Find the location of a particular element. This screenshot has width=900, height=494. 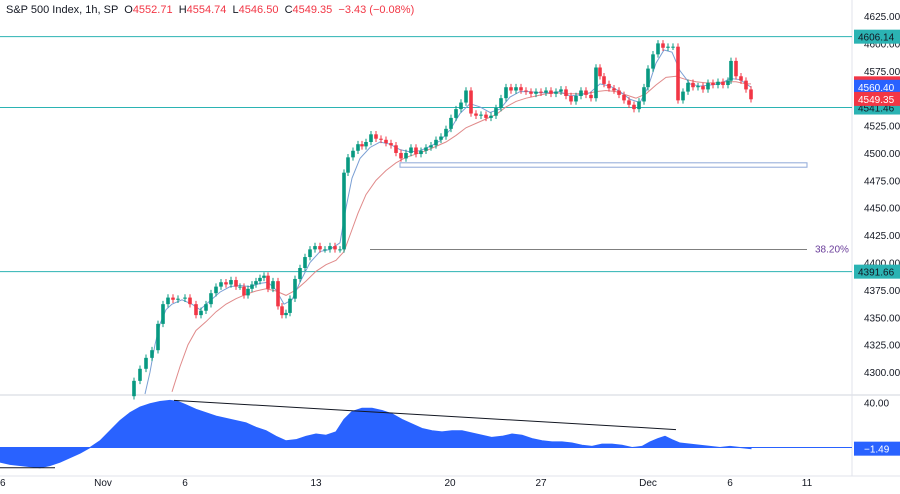

high-value: 4554.74 is located at coordinates (206, 10).